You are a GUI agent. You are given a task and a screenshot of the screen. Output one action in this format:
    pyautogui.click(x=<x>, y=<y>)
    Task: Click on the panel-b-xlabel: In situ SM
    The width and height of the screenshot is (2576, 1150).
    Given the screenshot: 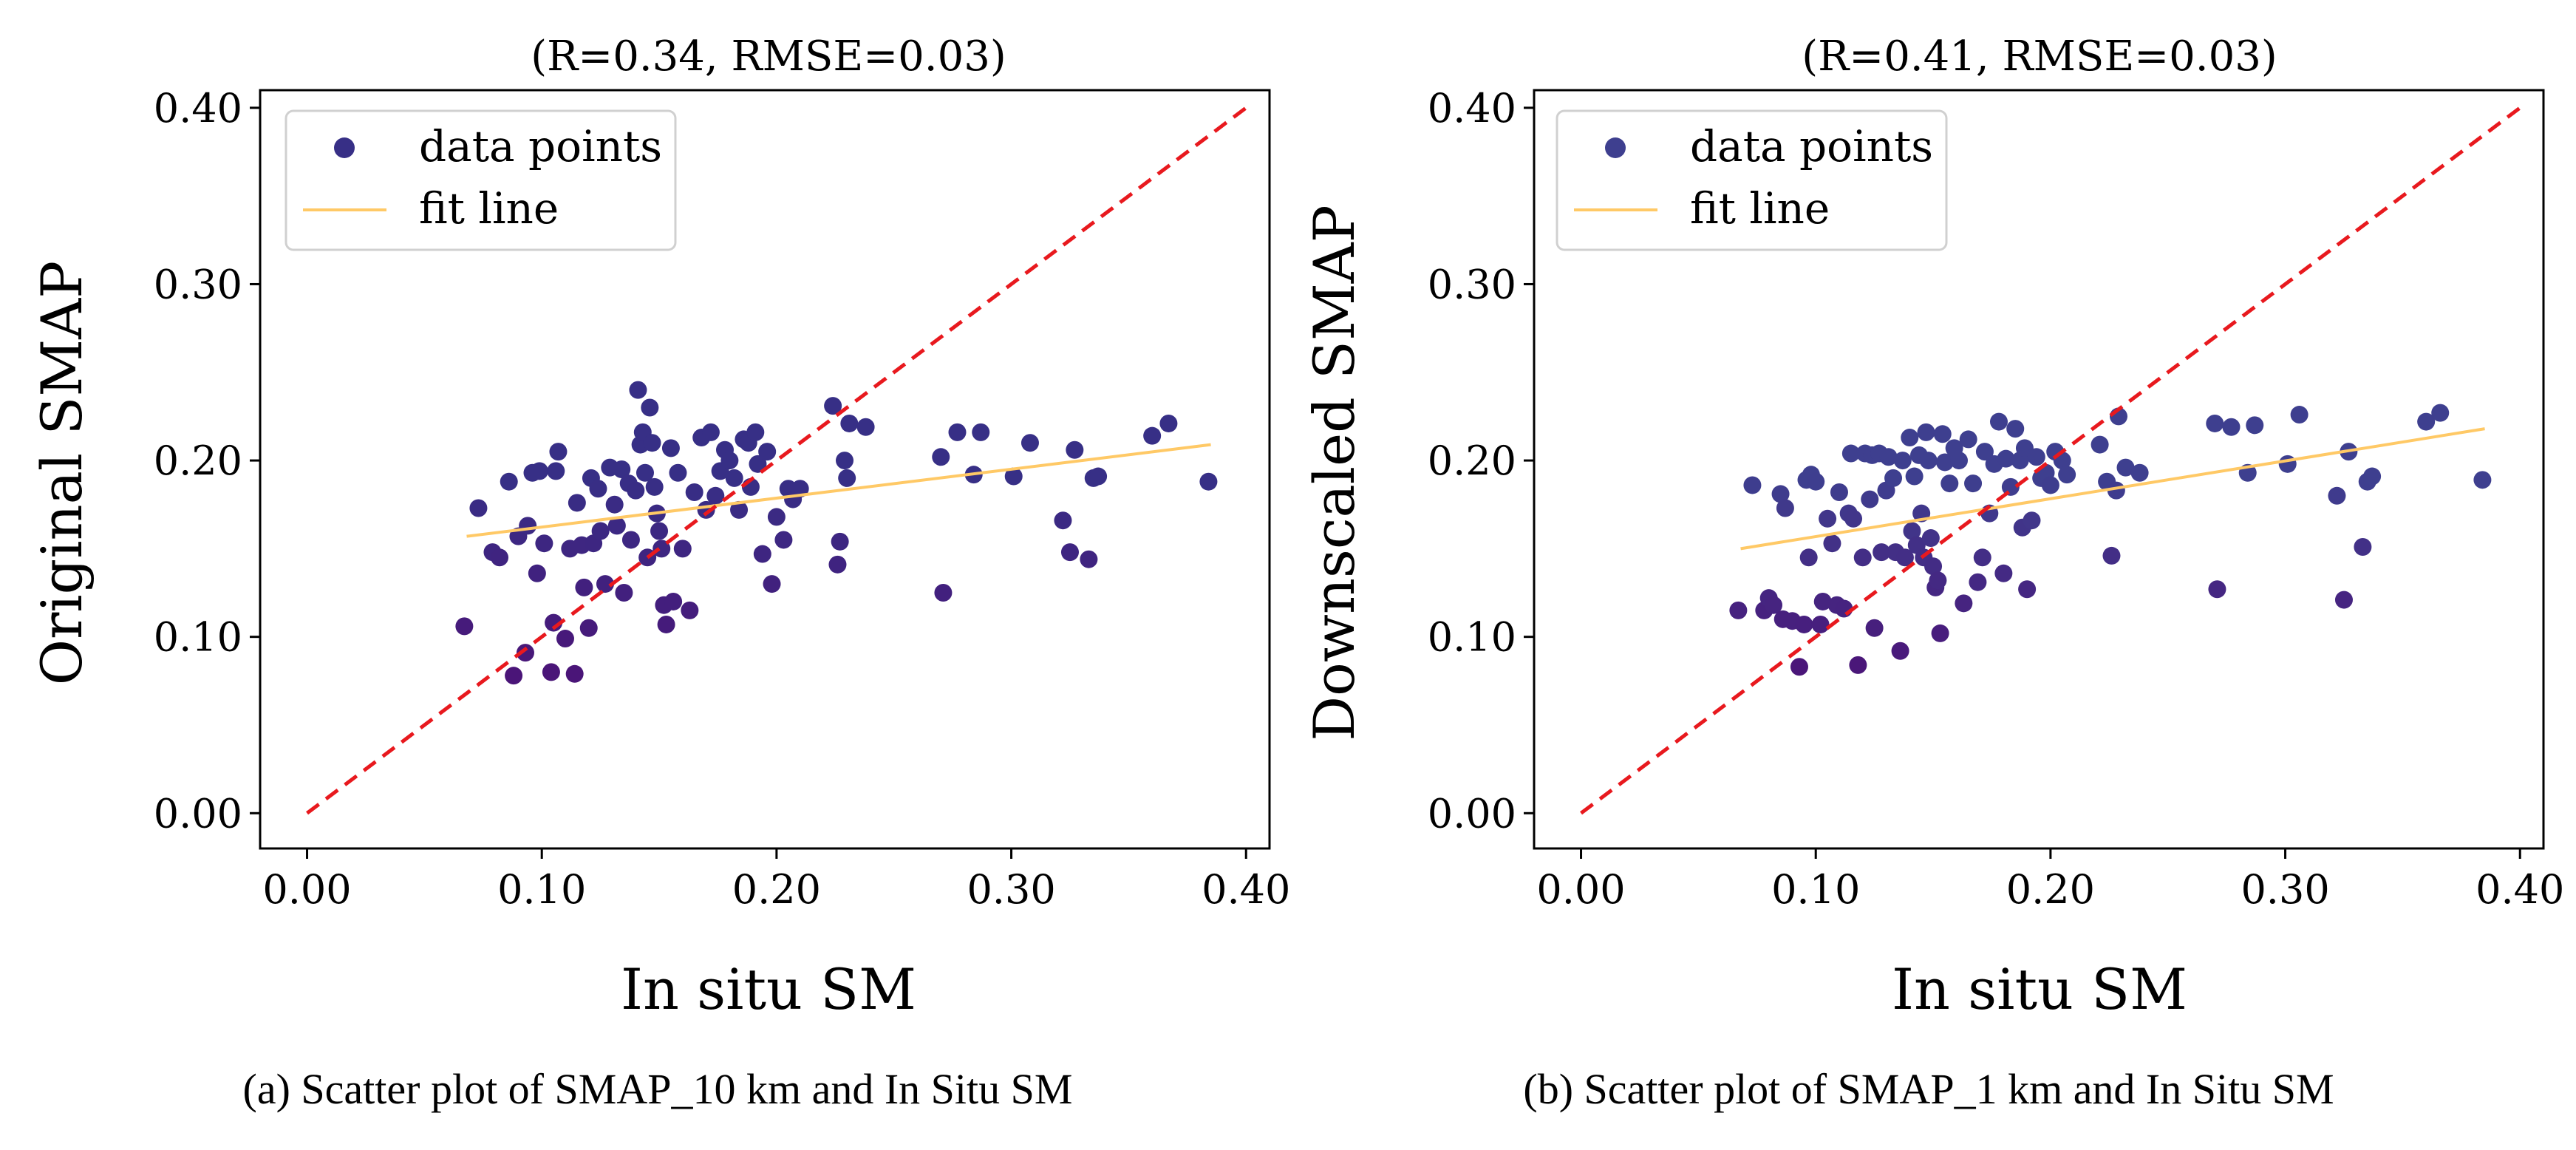 What is the action you would take?
    pyautogui.click(x=2039, y=989)
    